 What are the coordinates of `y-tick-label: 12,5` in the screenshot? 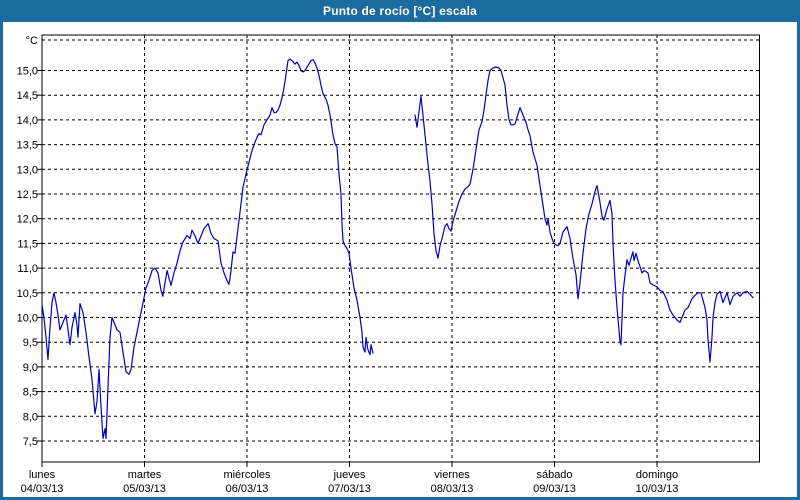 It's located at (27, 195).